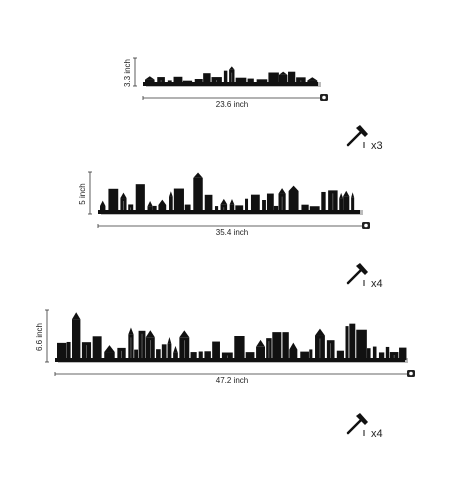 The image size is (450, 480). I want to click on height-label: 3.3 inch, so click(127, 73).